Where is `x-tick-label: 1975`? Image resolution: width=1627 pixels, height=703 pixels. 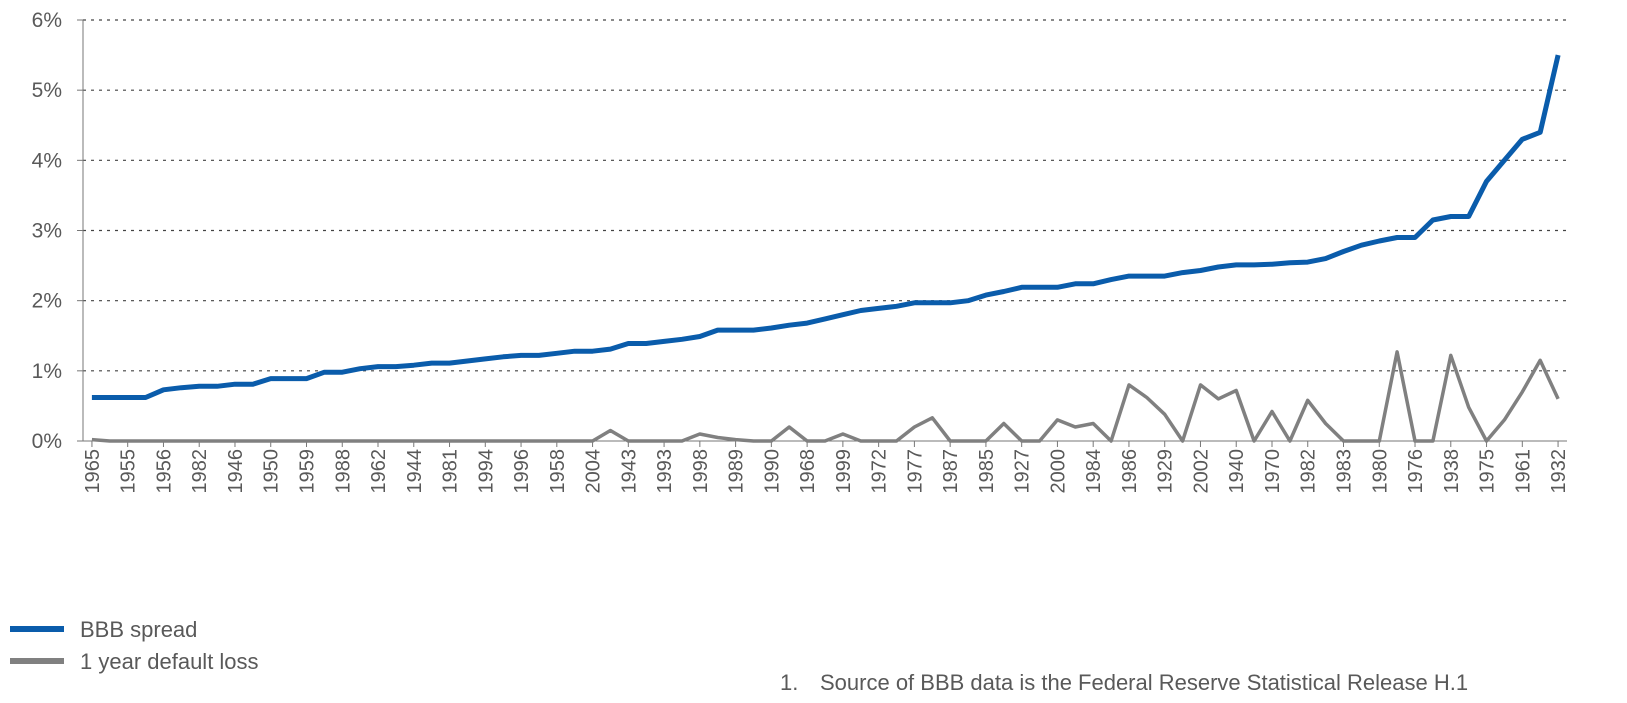
x-tick-label: 1975 is located at coordinates (1488, 471).